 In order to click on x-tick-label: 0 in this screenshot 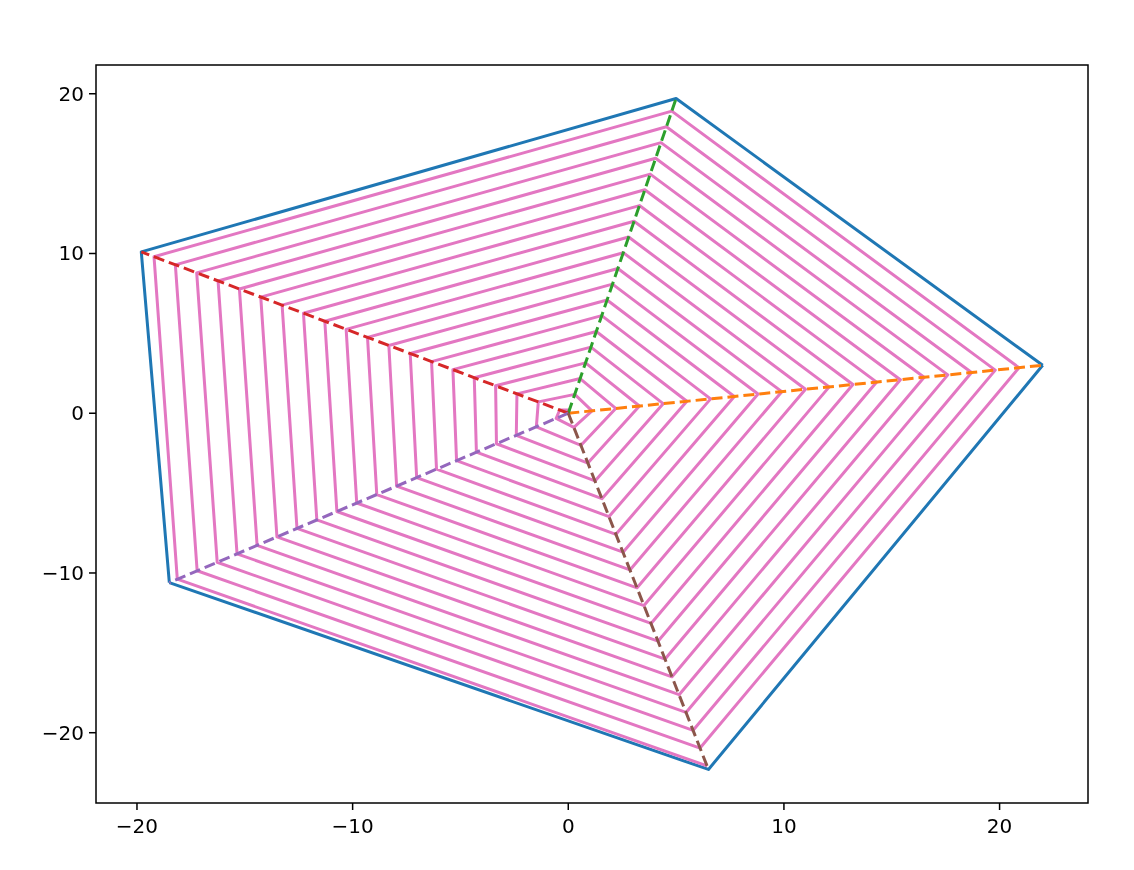, I will do `click(568, 826)`.